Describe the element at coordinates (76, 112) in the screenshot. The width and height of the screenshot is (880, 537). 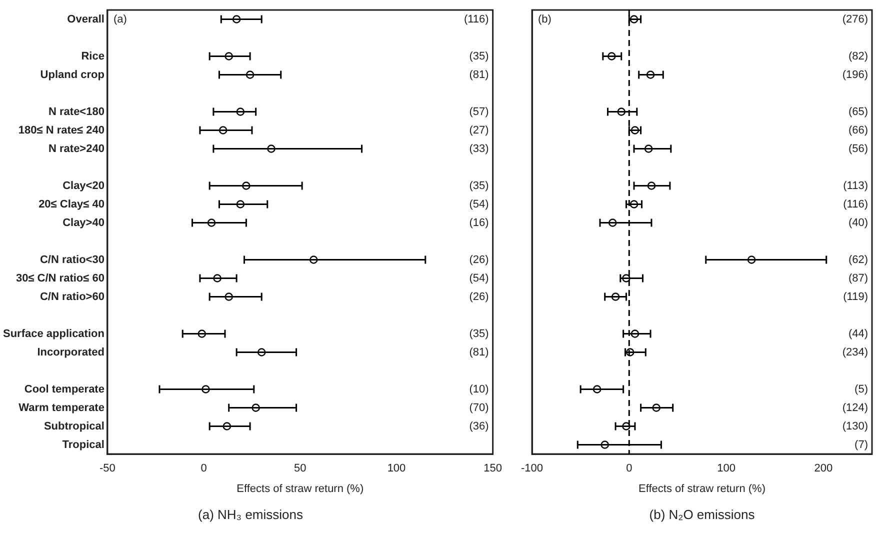
I see `y-tick-label: N rate<180` at that location.